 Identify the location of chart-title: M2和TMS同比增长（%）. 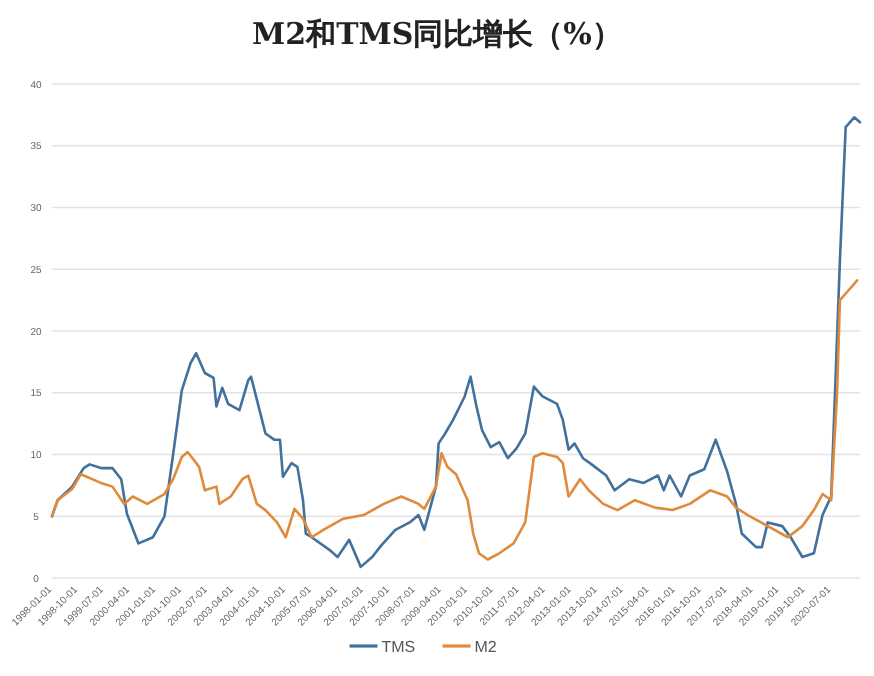
(437, 34).